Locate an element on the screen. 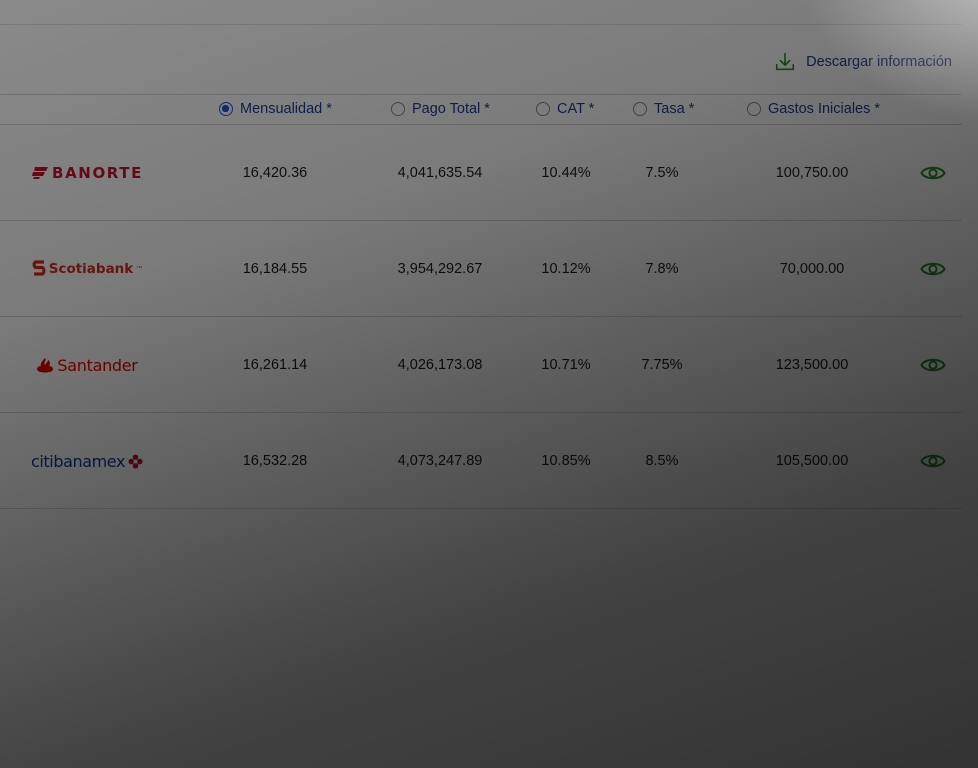 Image resolution: width=978 pixels, height=768 pixels. sort-option-label: Gastos Iniciales * is located at coordinates (824, 109).